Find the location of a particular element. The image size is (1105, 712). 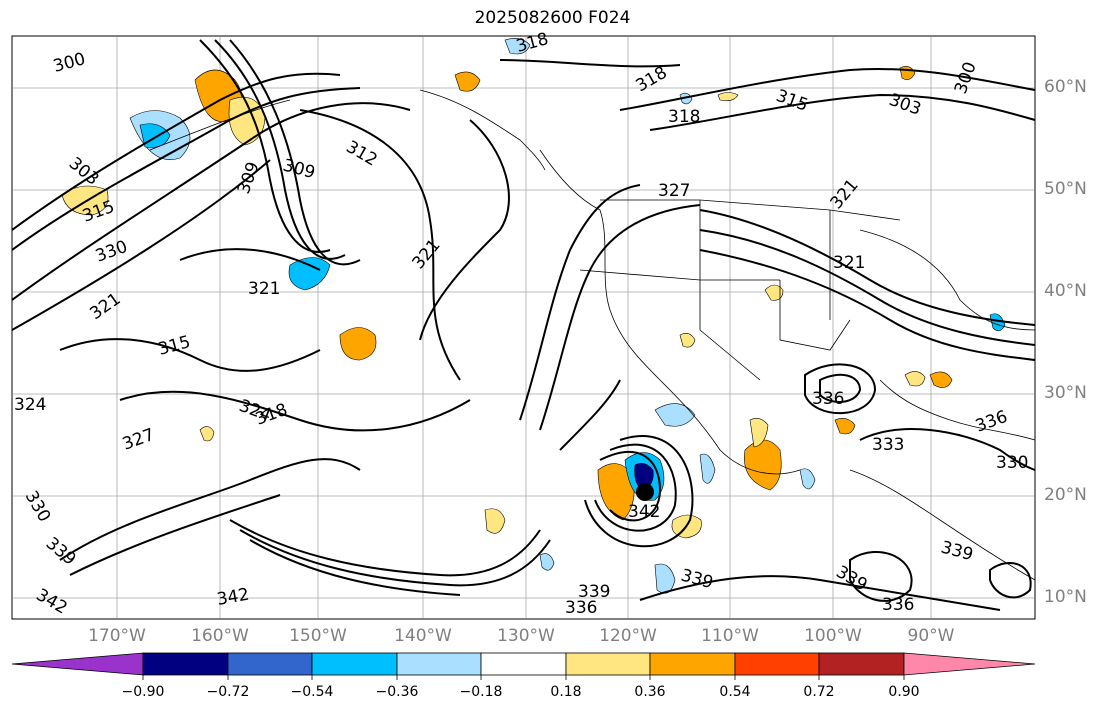

colorbar-tick-label: 0.54 is located at coordinates (735, 692).